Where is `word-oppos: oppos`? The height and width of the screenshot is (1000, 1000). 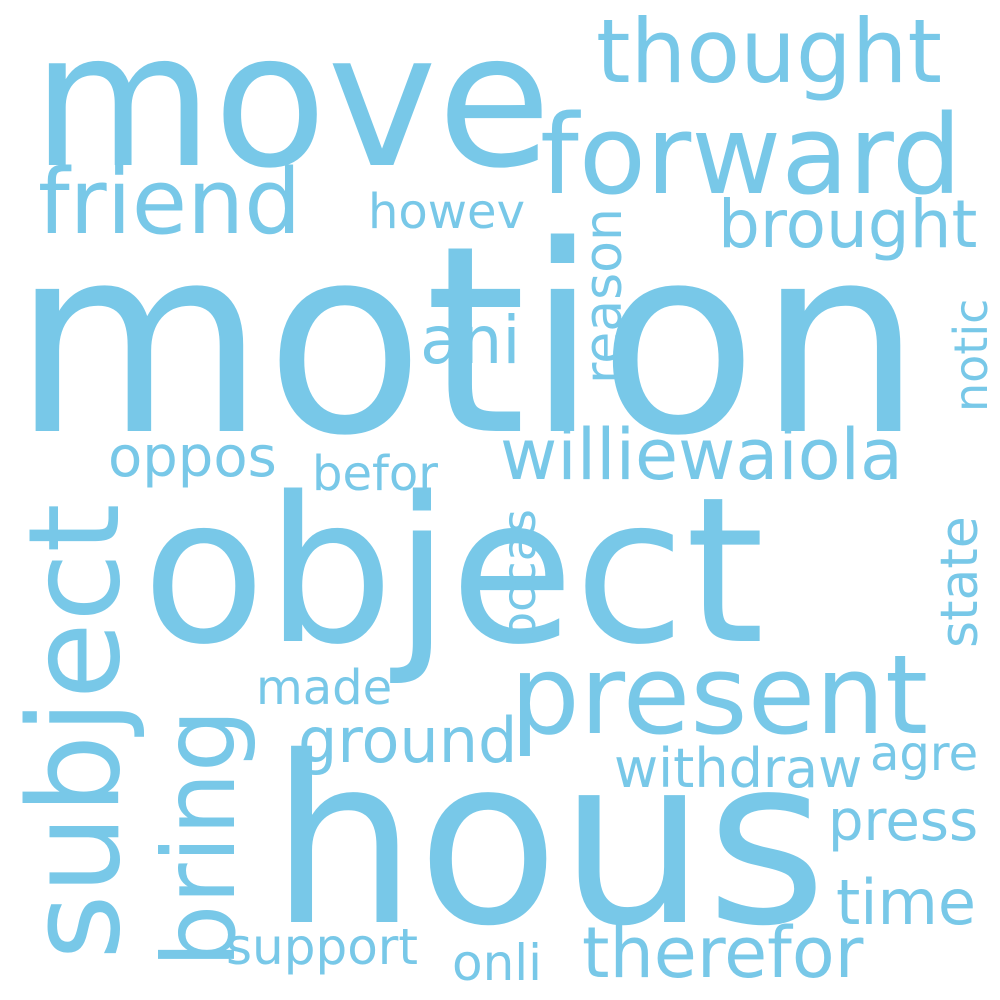 word-oppos: oppos is located at coordinates (192, 457).